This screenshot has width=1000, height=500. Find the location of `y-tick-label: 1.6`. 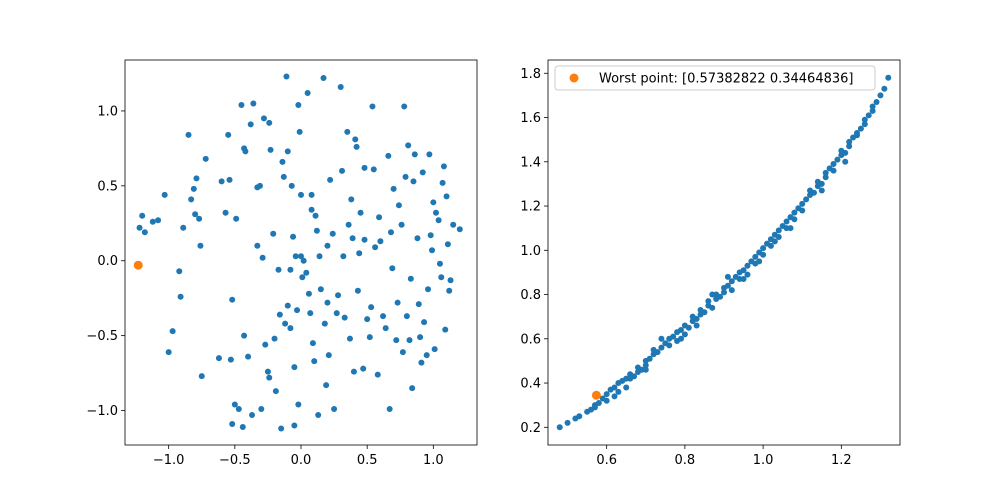

y-tick-label: 1.6 is located at coordinates (530, 118).